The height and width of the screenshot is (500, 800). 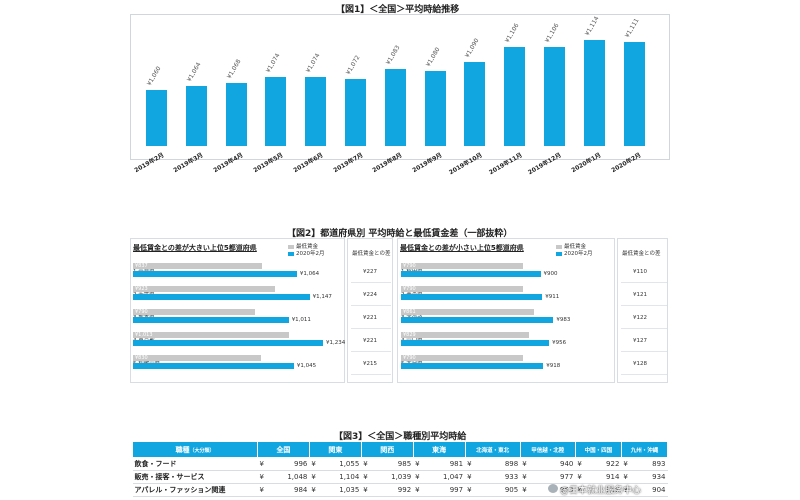 What do you see at coordinates (462, 248) in the screenshot?
I see `fig2-right-heading: 最低賃金との差が小さい上位5都道府県` at bounding box center [462, 248].